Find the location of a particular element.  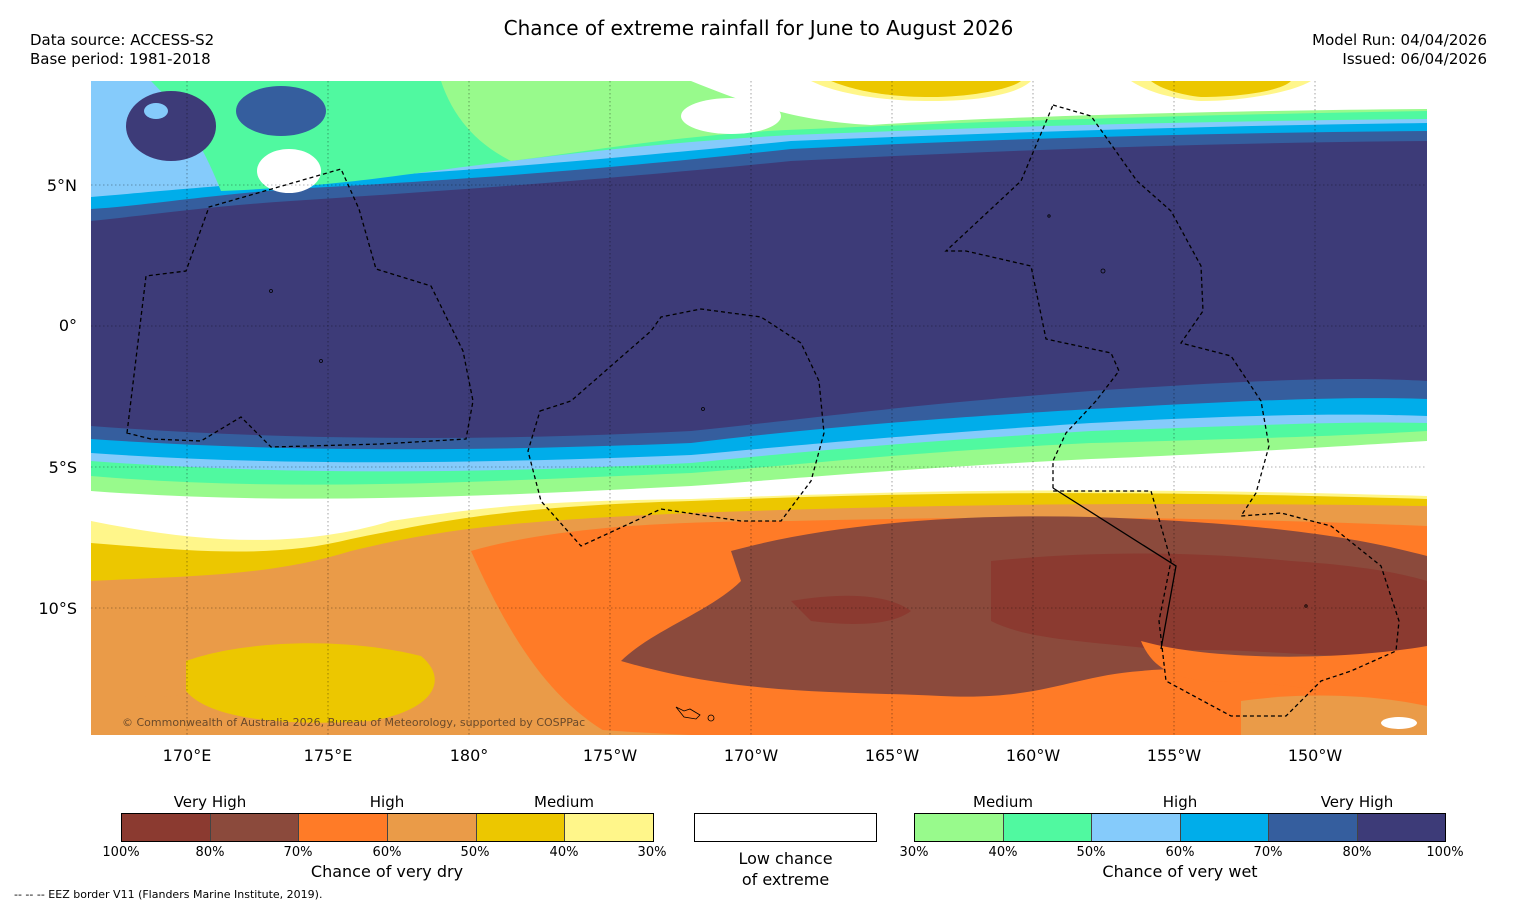

lat-label-5s: 5°S is located at coordinates (62, 467).